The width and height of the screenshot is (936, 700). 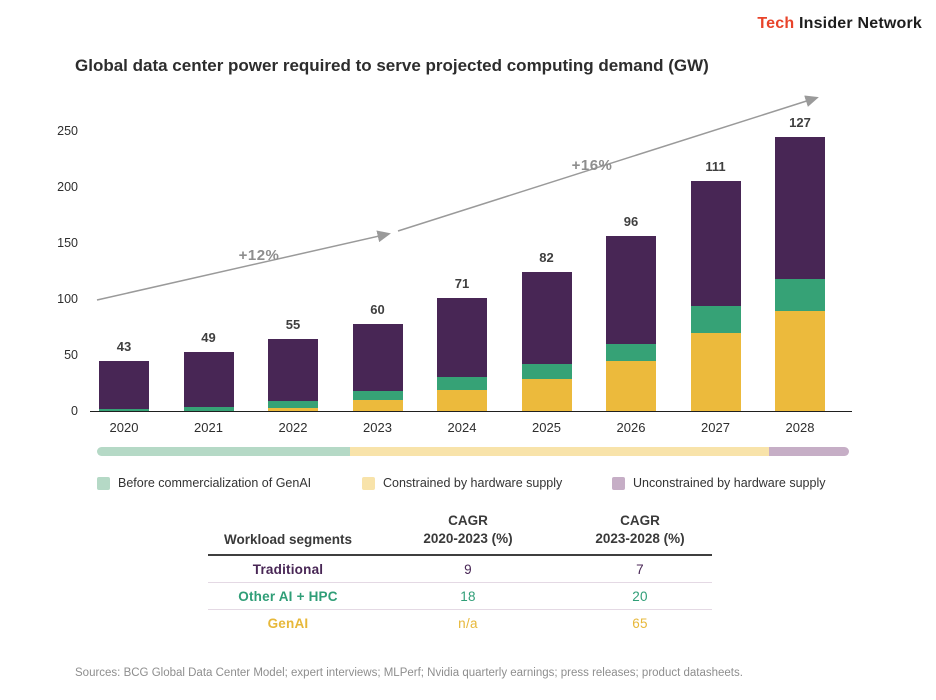 I want to click on x-axis-label-2025: 2025, so click(x=546, y=427).